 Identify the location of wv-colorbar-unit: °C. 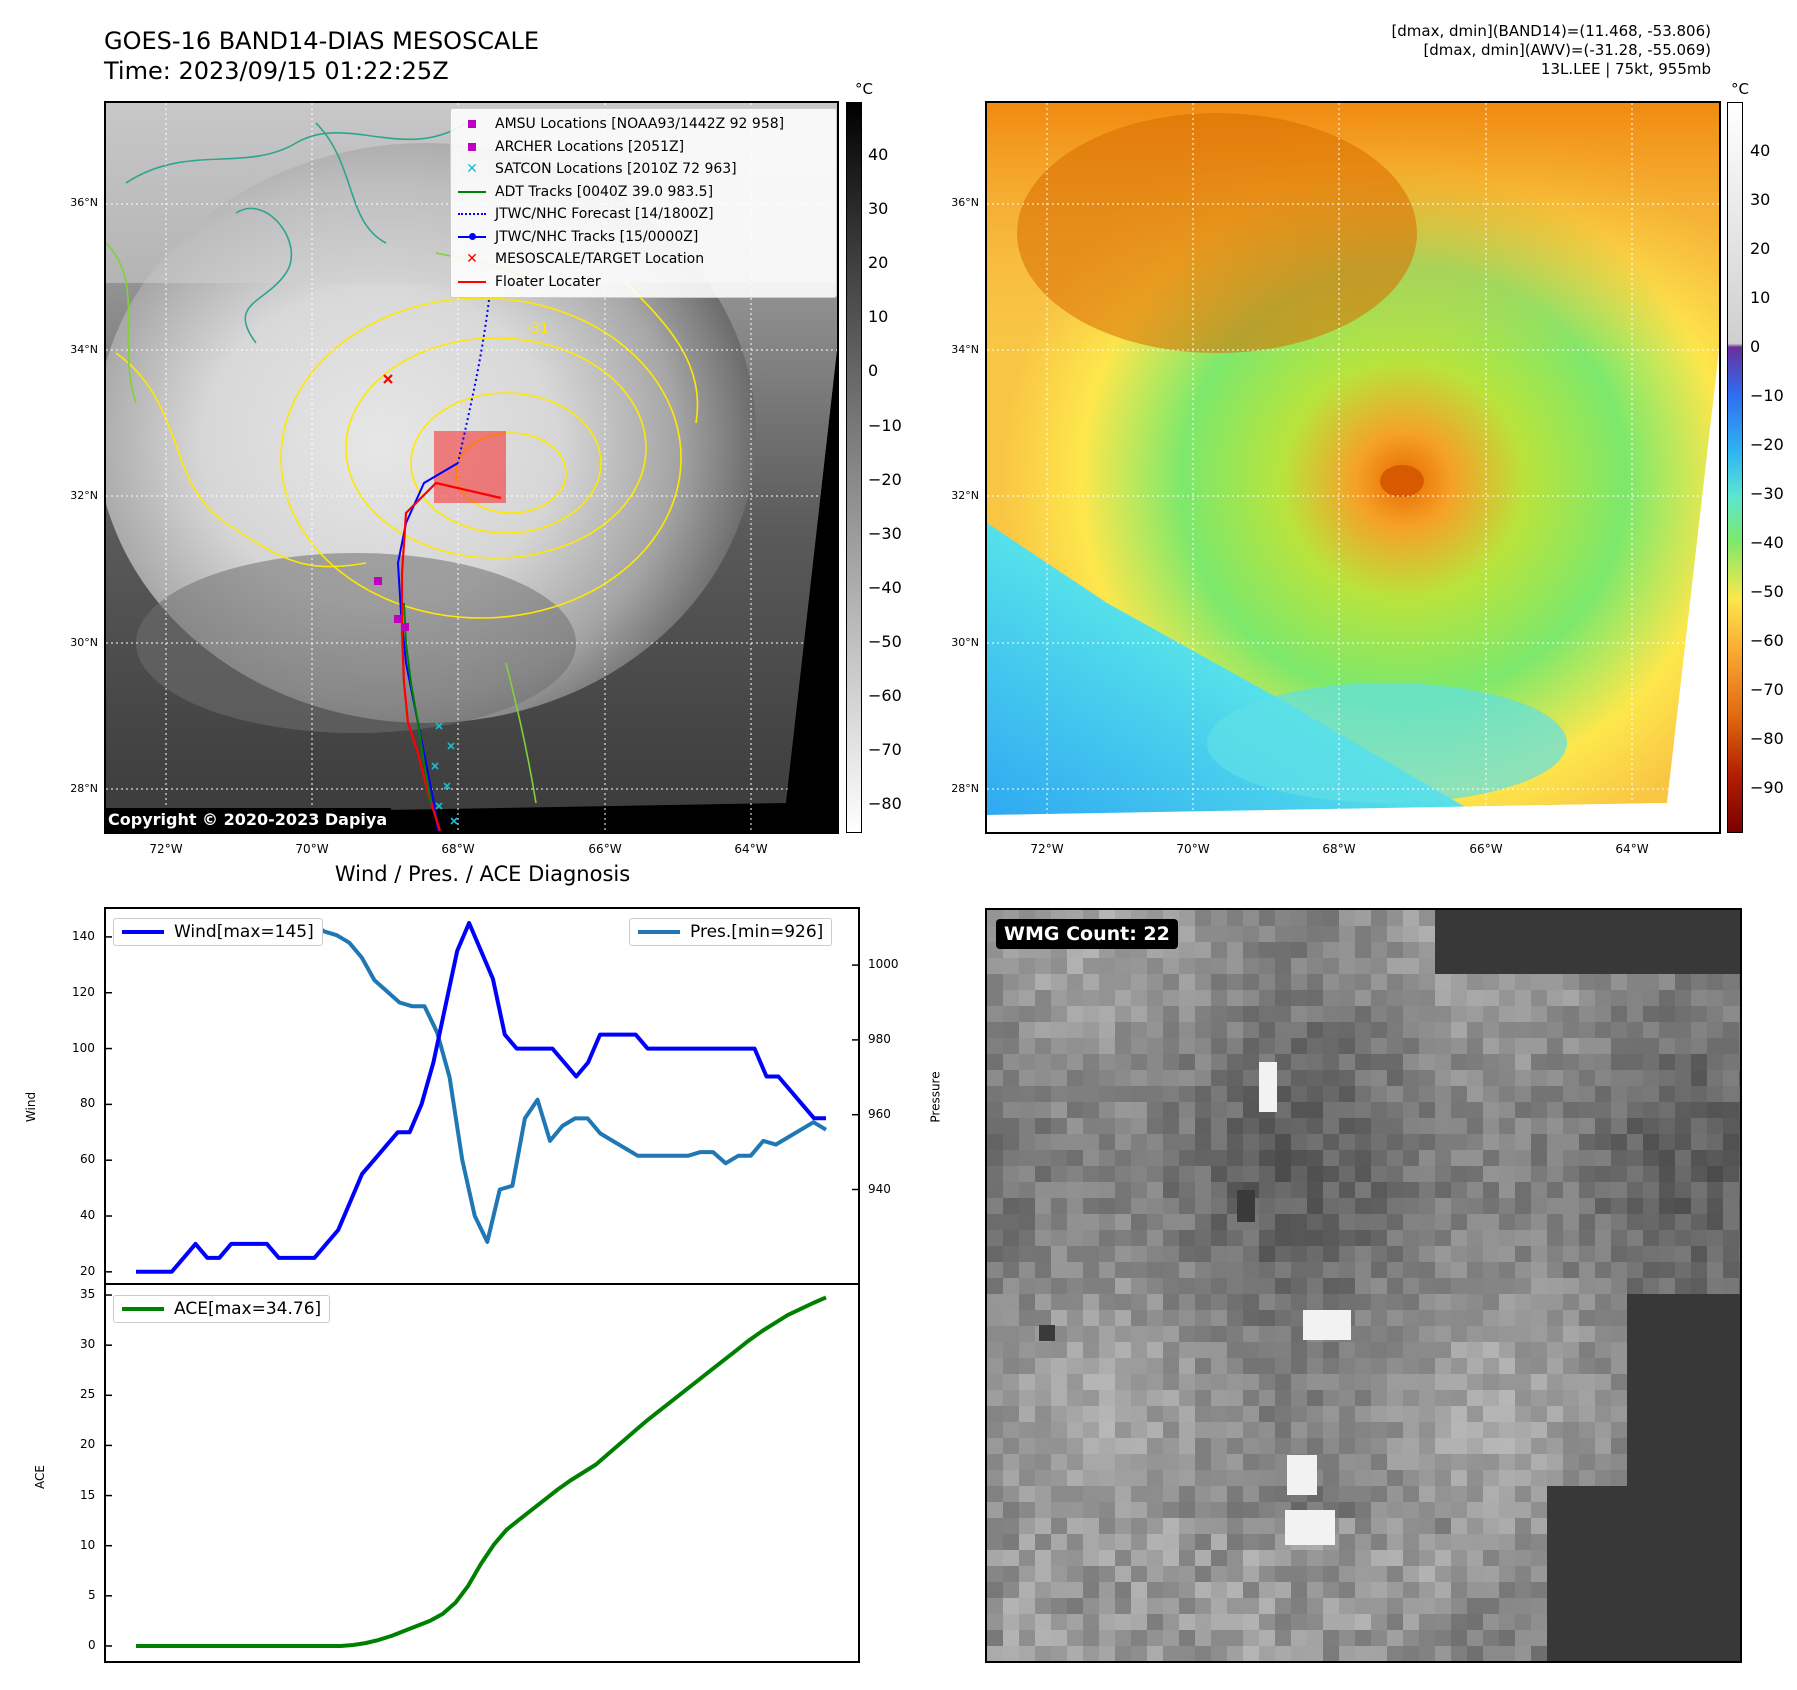
(1740, 89).